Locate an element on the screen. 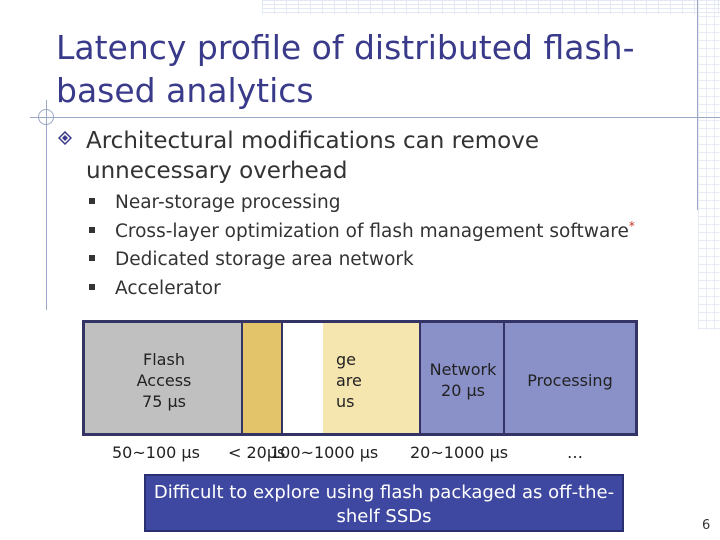 This screenshot has width=720, height=540. software-time-range: 100~1000 µs is located at coordinates (324, 452).